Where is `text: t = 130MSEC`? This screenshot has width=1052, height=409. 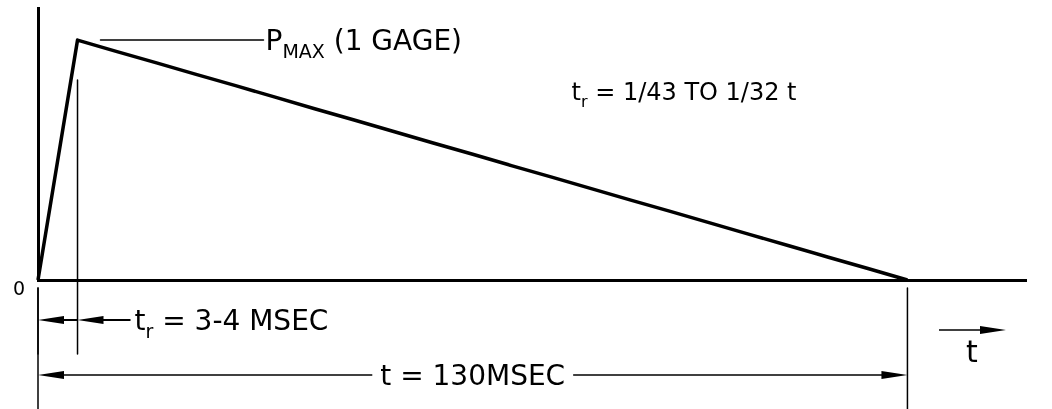 text: t = 130MSEC is located at coordinates (473, 375).